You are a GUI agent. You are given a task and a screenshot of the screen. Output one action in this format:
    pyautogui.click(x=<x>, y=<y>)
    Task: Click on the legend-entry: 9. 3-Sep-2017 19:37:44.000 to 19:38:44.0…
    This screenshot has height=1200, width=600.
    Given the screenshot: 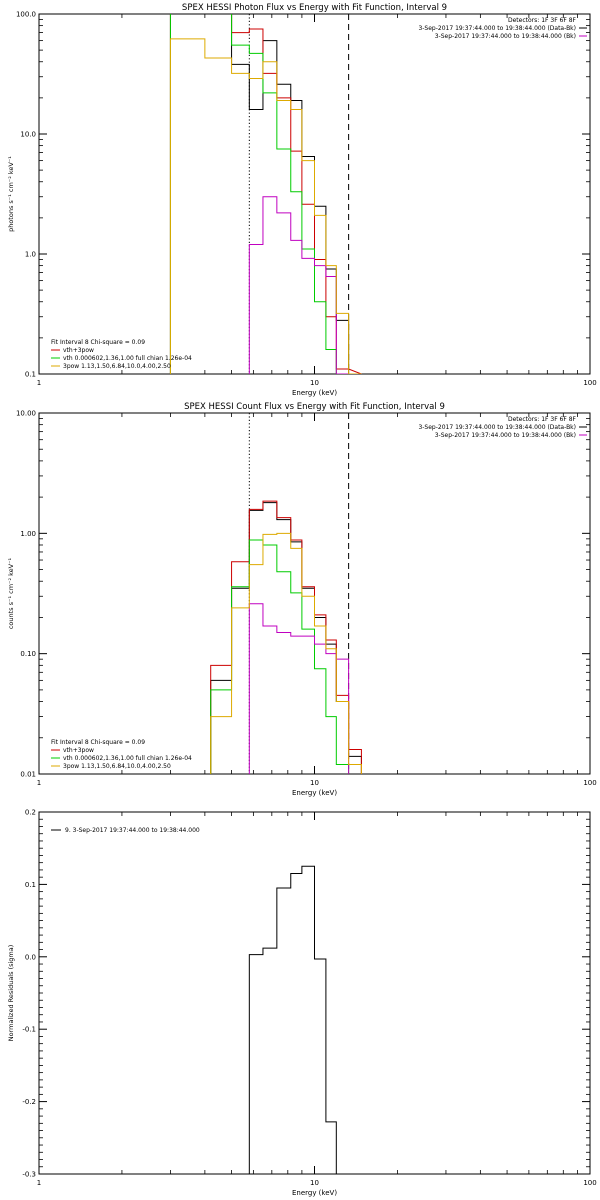 What is the action you would take?
    pyautogui.click(x=132, y=830)
    